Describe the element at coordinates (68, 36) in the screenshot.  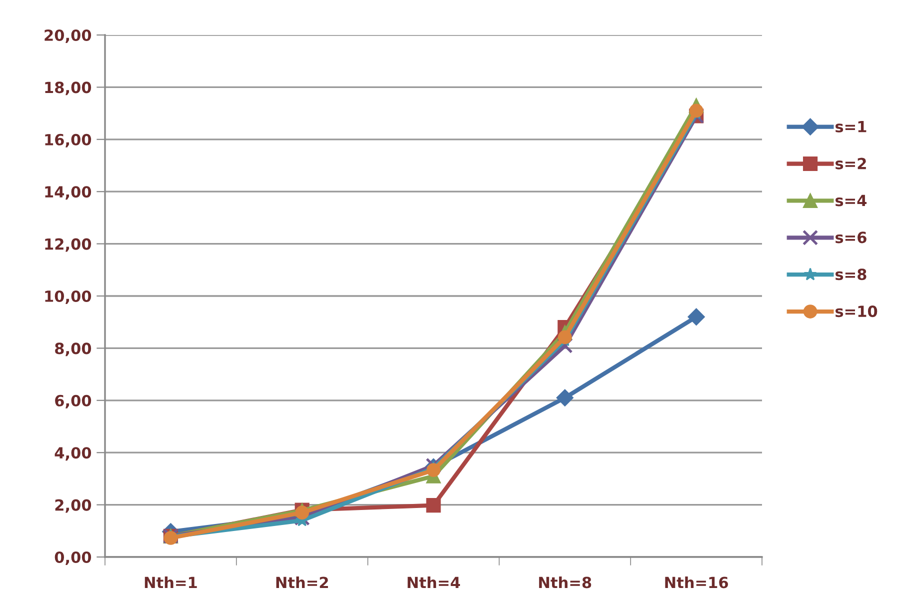
I see `y-tick-label: 20,00` at that location.